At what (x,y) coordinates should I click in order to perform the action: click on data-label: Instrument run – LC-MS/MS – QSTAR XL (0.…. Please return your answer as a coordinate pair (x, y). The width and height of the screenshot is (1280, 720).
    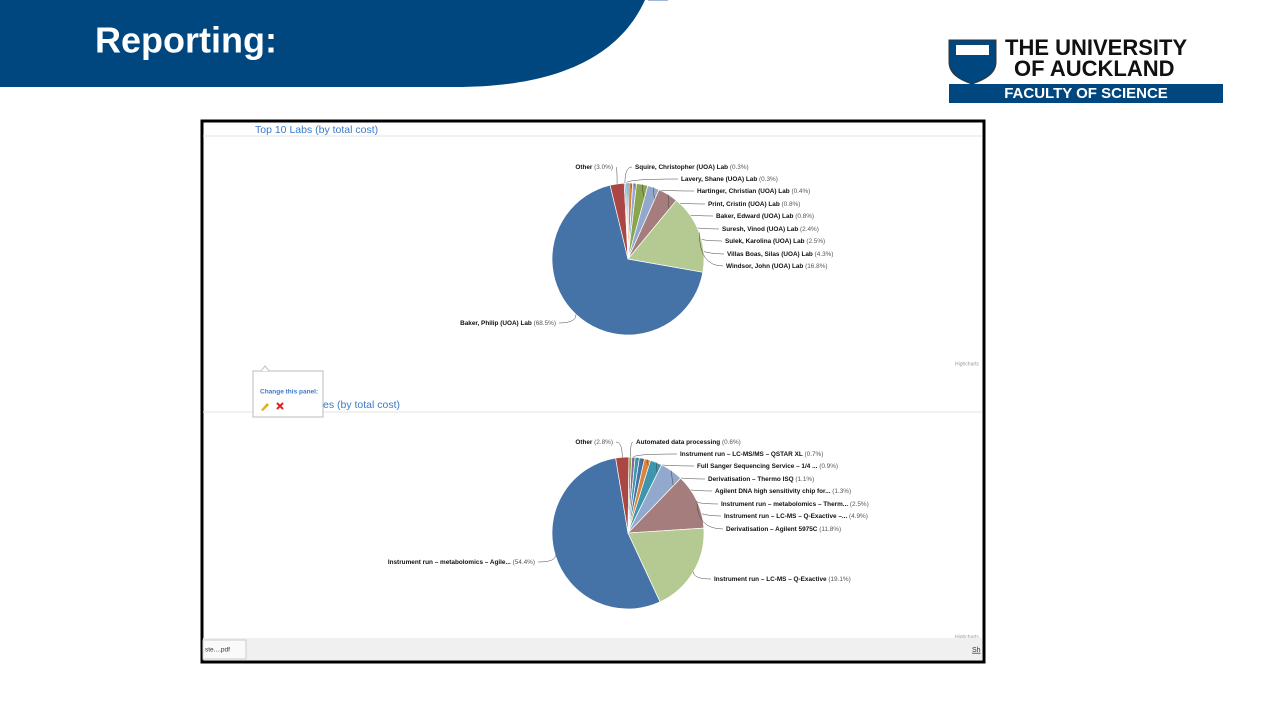
    Looking at the image, I should click on (751, 454).